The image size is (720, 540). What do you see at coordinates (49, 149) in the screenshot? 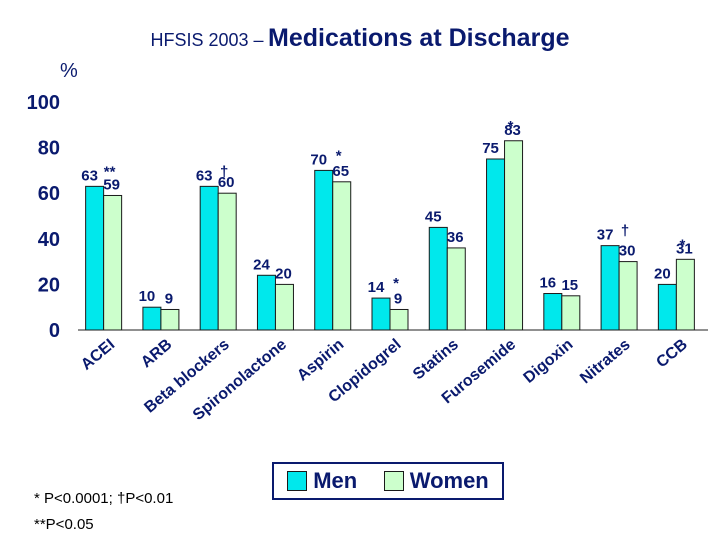
I see `y-tick-label: 80` at bounding box center [49, 149].